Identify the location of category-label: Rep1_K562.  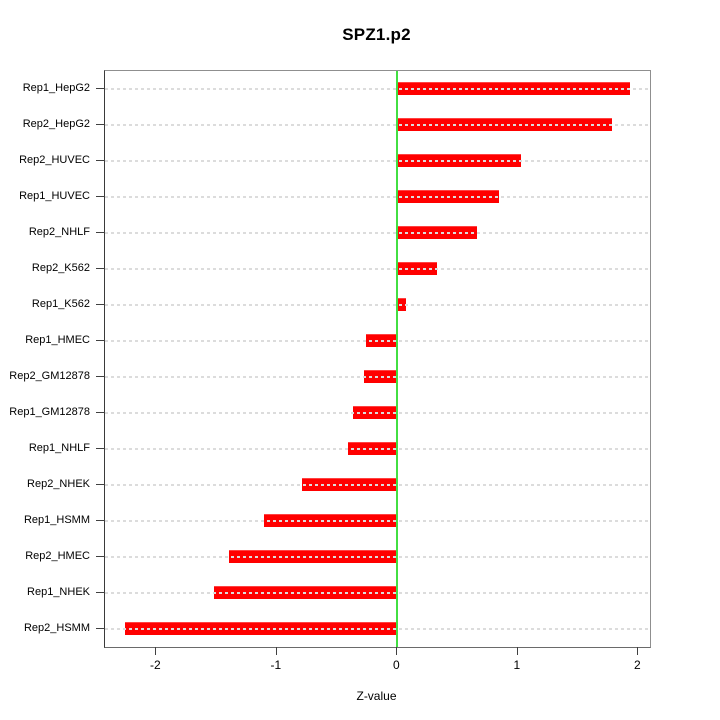
(60, 304).